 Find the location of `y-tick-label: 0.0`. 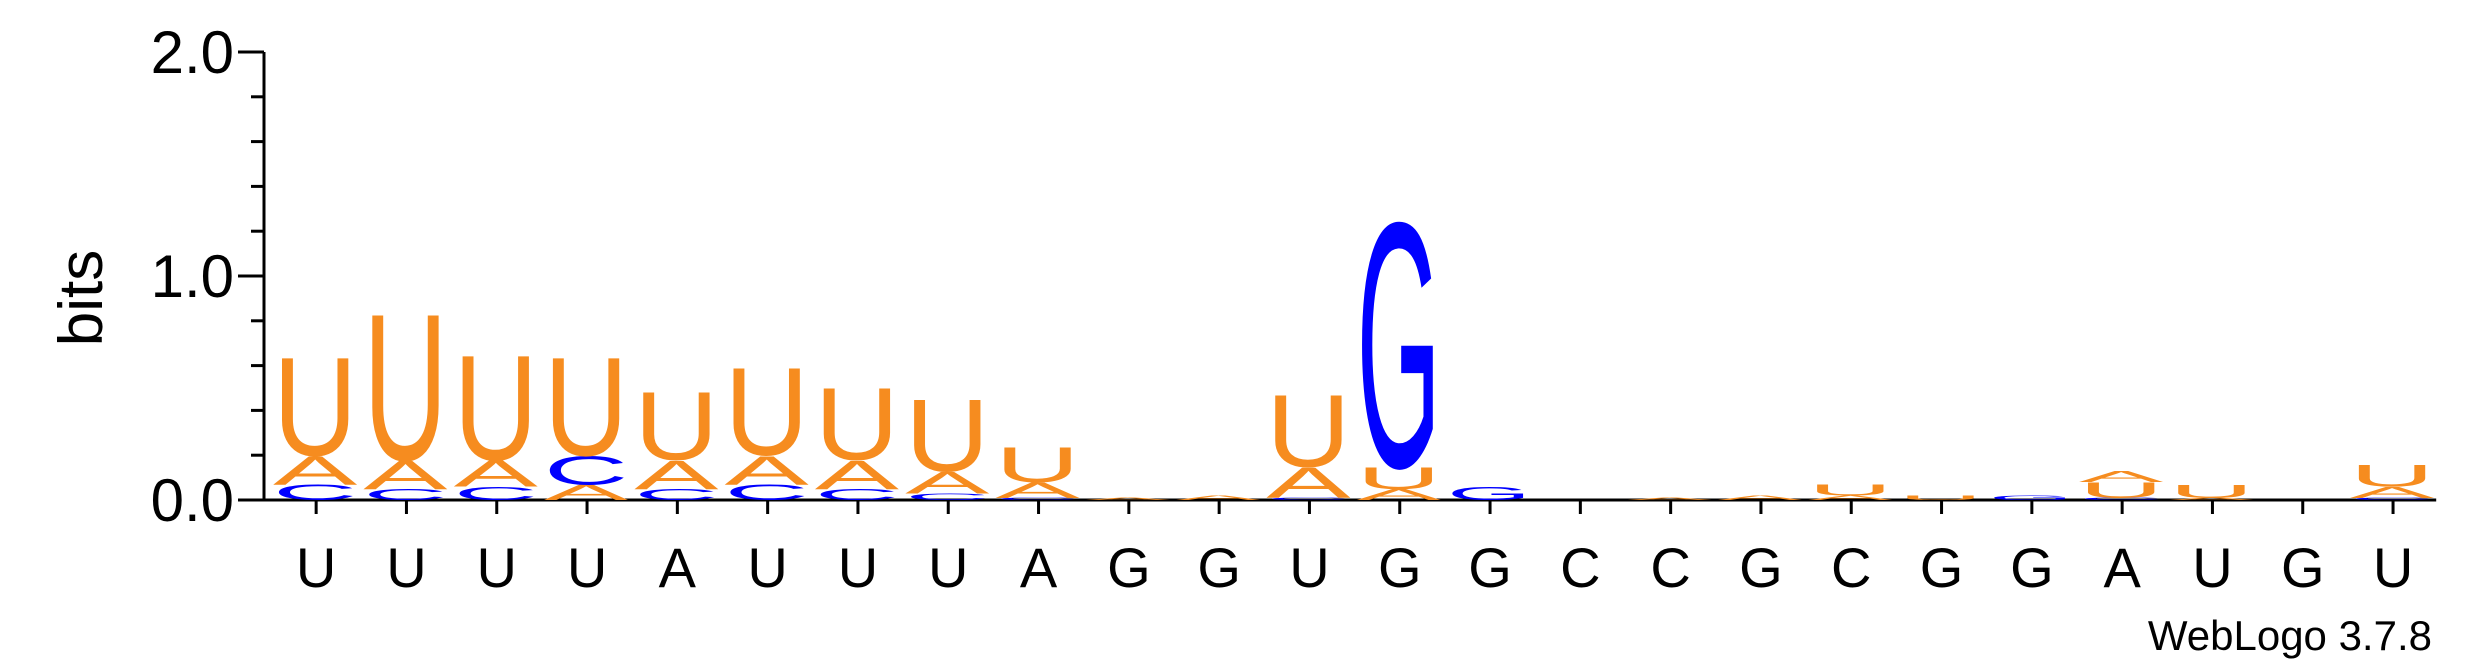

y-tick-label: 0.0 is located at coordinates (192, 500).